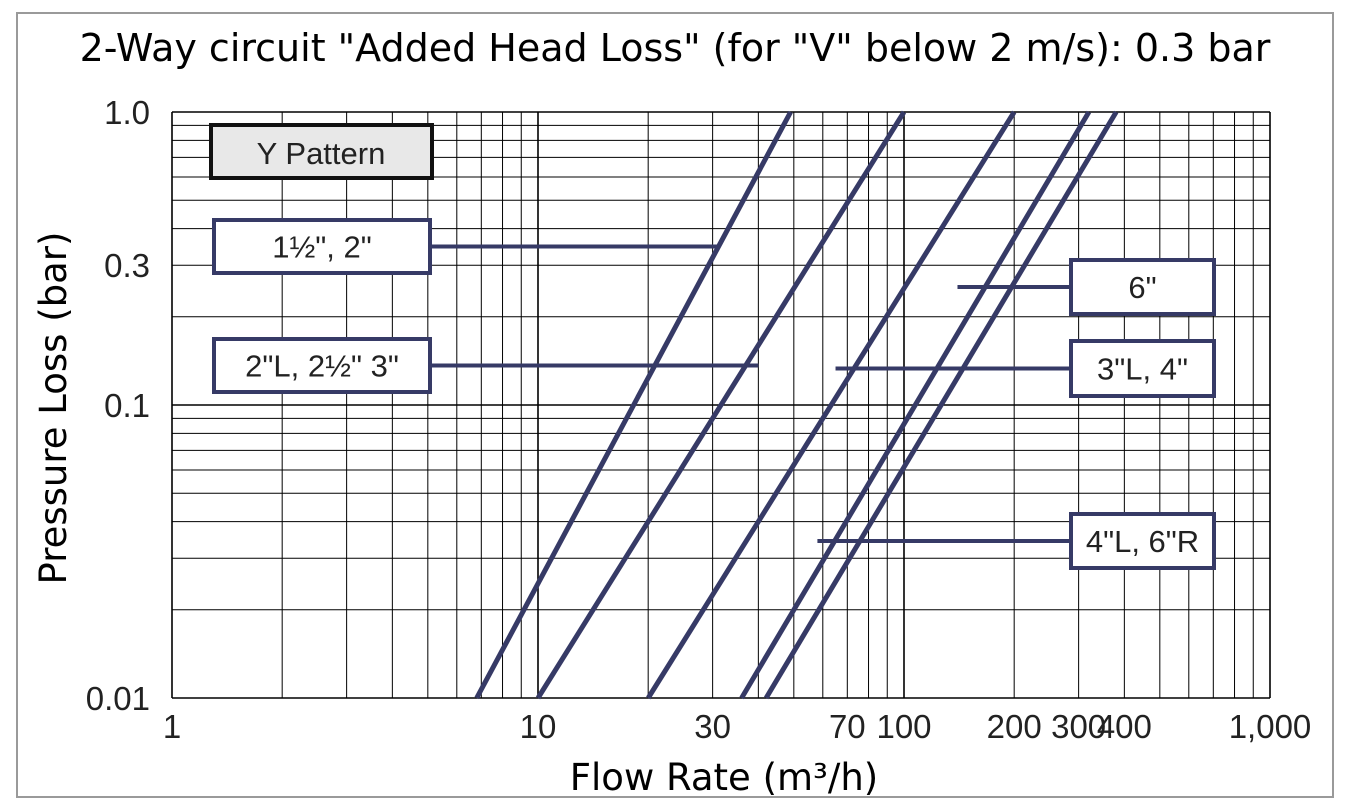 This screenshot has width=1350, height=811. What do you see at coordinates (127, 265) in the screenshot?
I see `y-tick-label: 0.3` at bounding box center [127, 265].